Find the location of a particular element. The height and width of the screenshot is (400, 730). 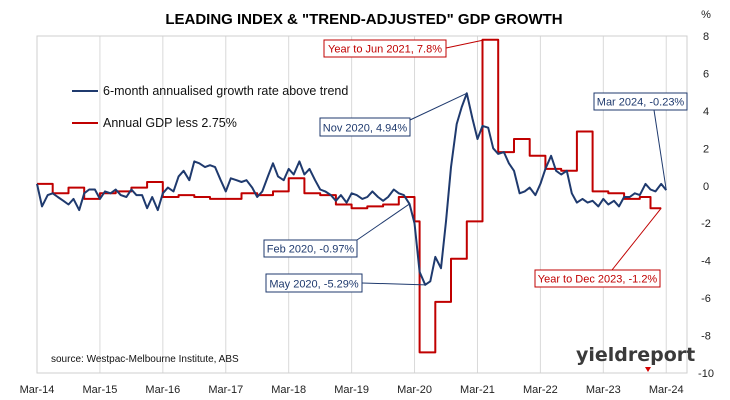

annotation: May 2020, -5.29% is located at coordinates (345, 283).